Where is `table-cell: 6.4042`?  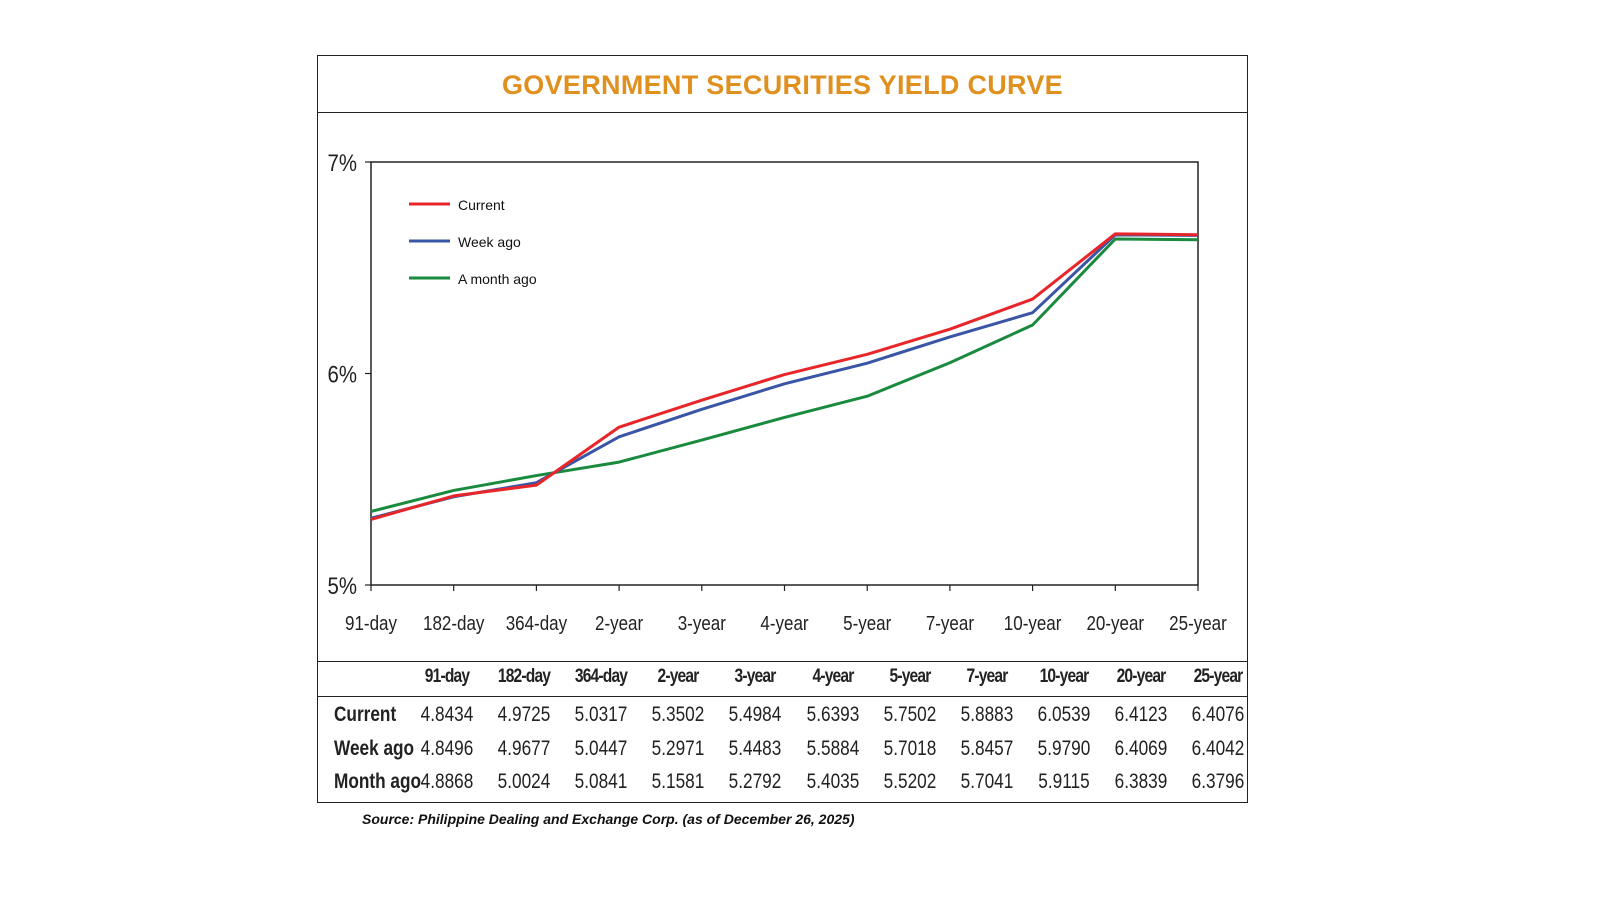 table-cell: 6.4042 is located at coordinates (1218, 748).